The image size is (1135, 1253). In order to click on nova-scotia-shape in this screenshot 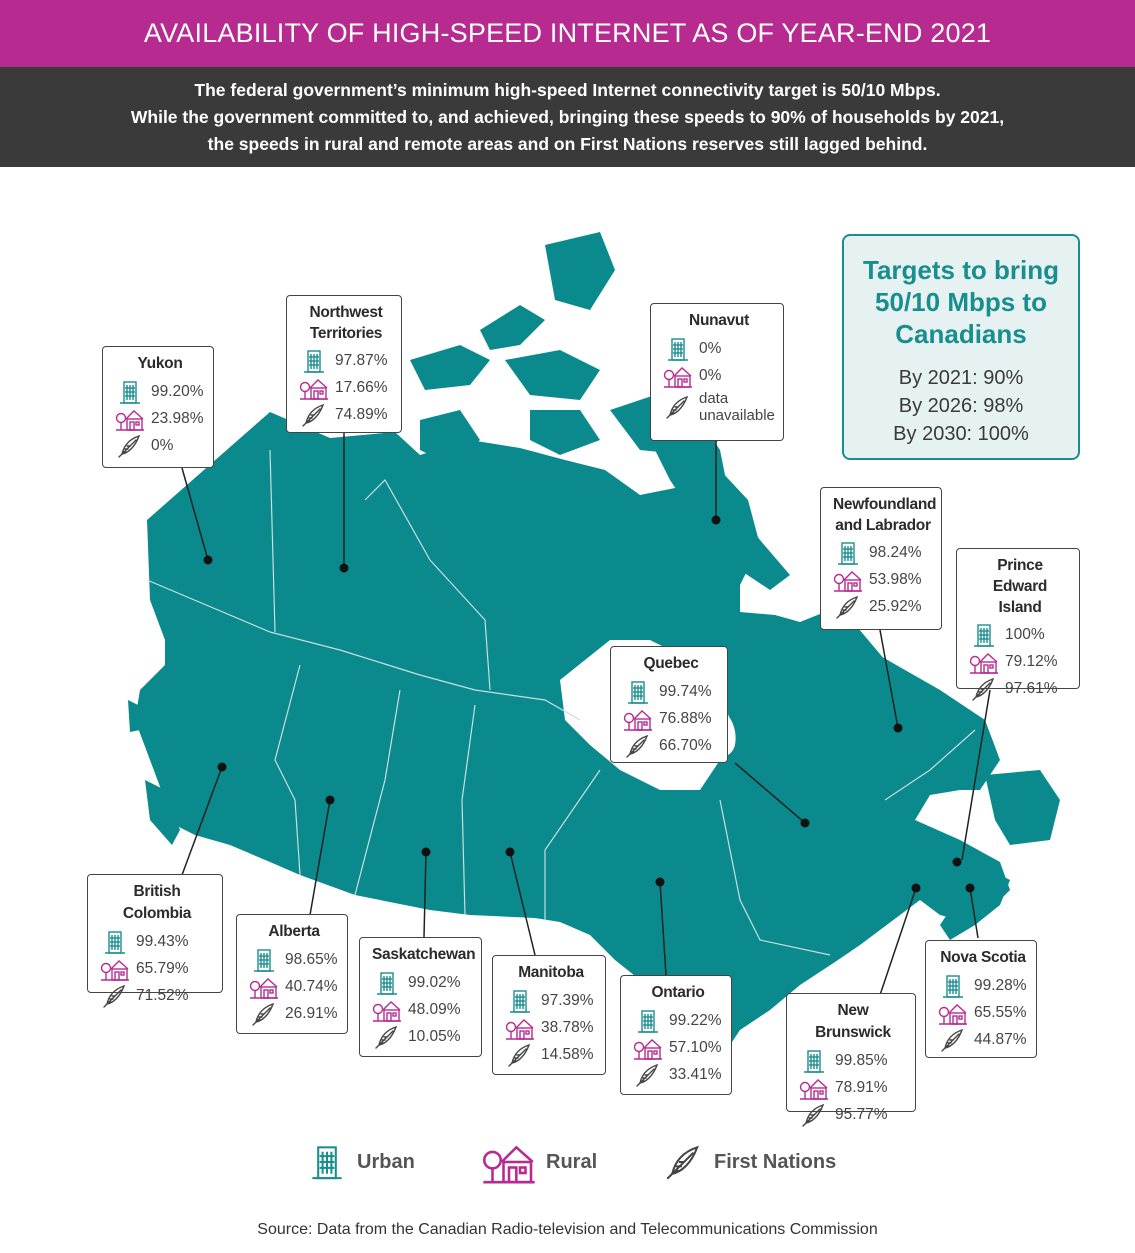, I will do `click(975, 905)`.